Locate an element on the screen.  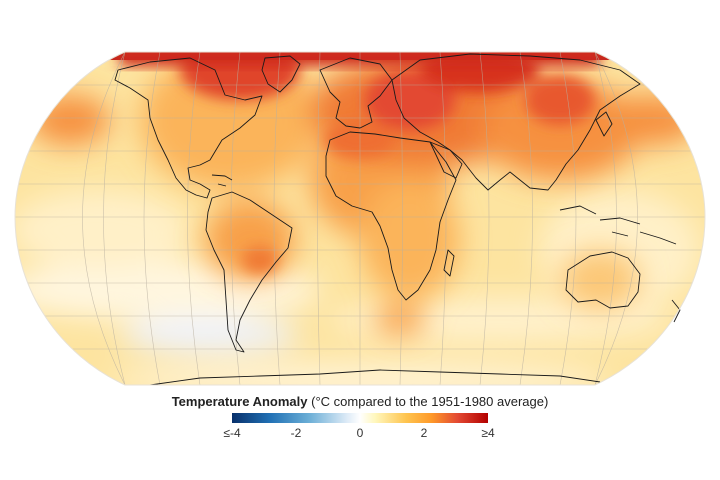
europe-outline is located at coordinates (356, 93).